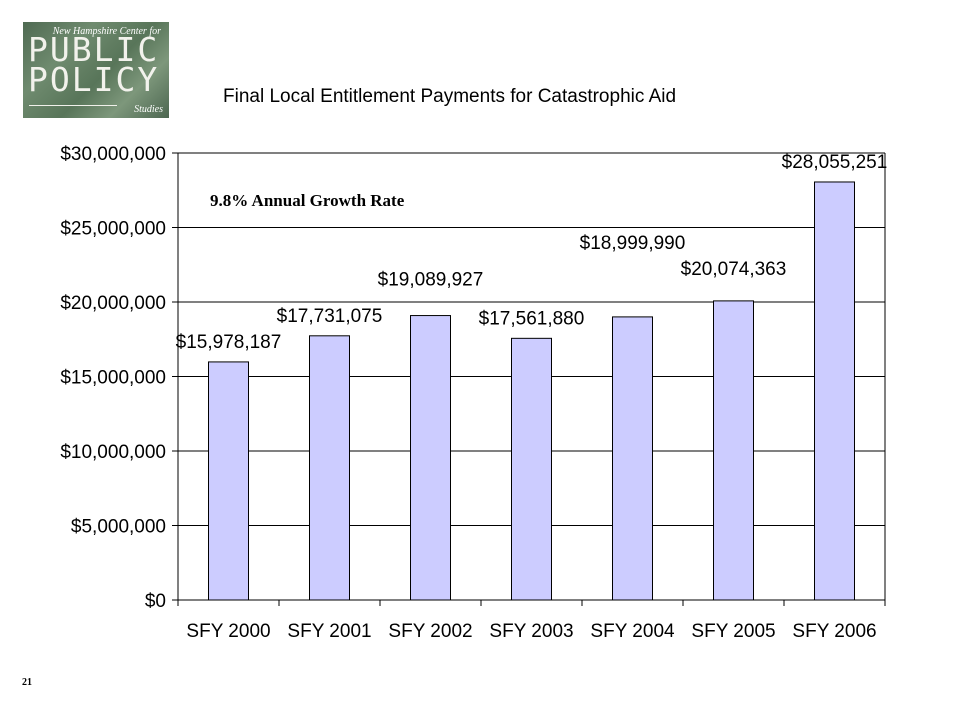 The width and height of the screenshot is (960, 720). I want to click on y-tick-label: $0, so click(155, 601).